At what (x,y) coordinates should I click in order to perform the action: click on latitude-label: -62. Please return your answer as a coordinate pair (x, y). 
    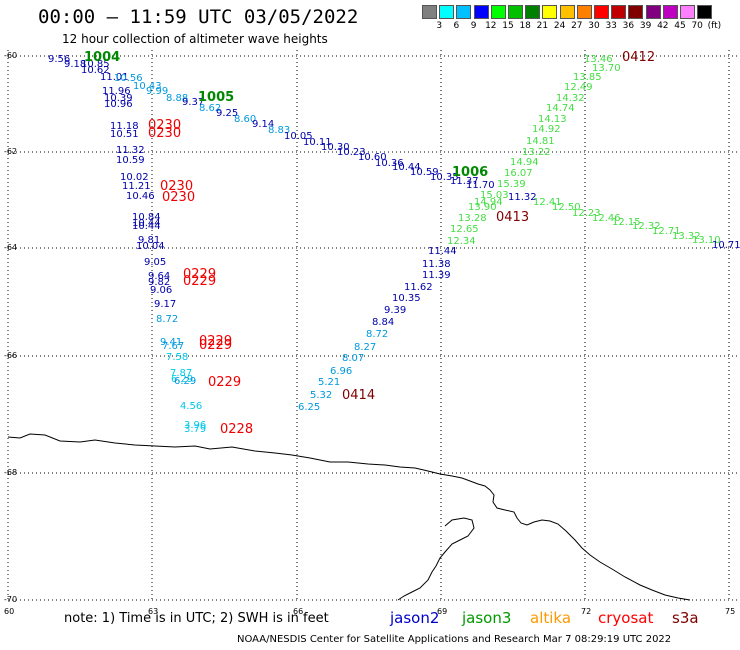
    Looking at the image, I should click on (10, 151).